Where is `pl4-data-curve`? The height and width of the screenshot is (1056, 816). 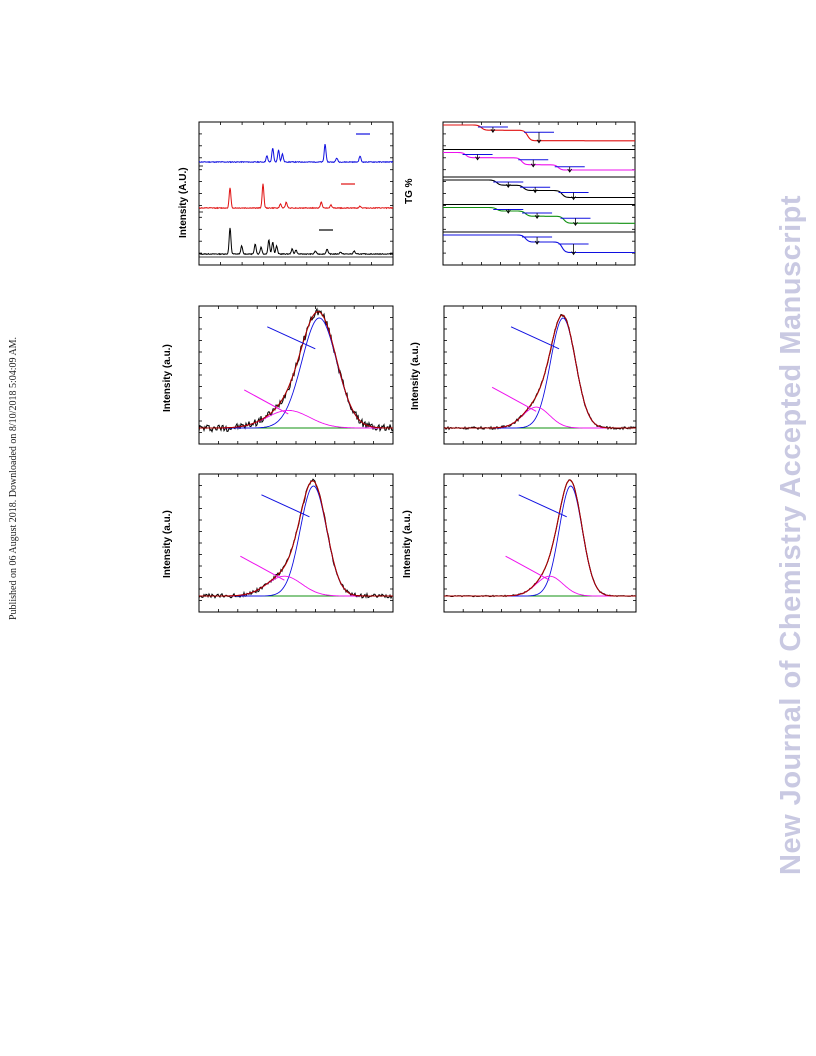 pl4-data-curve is located at coordinates (540, 538).